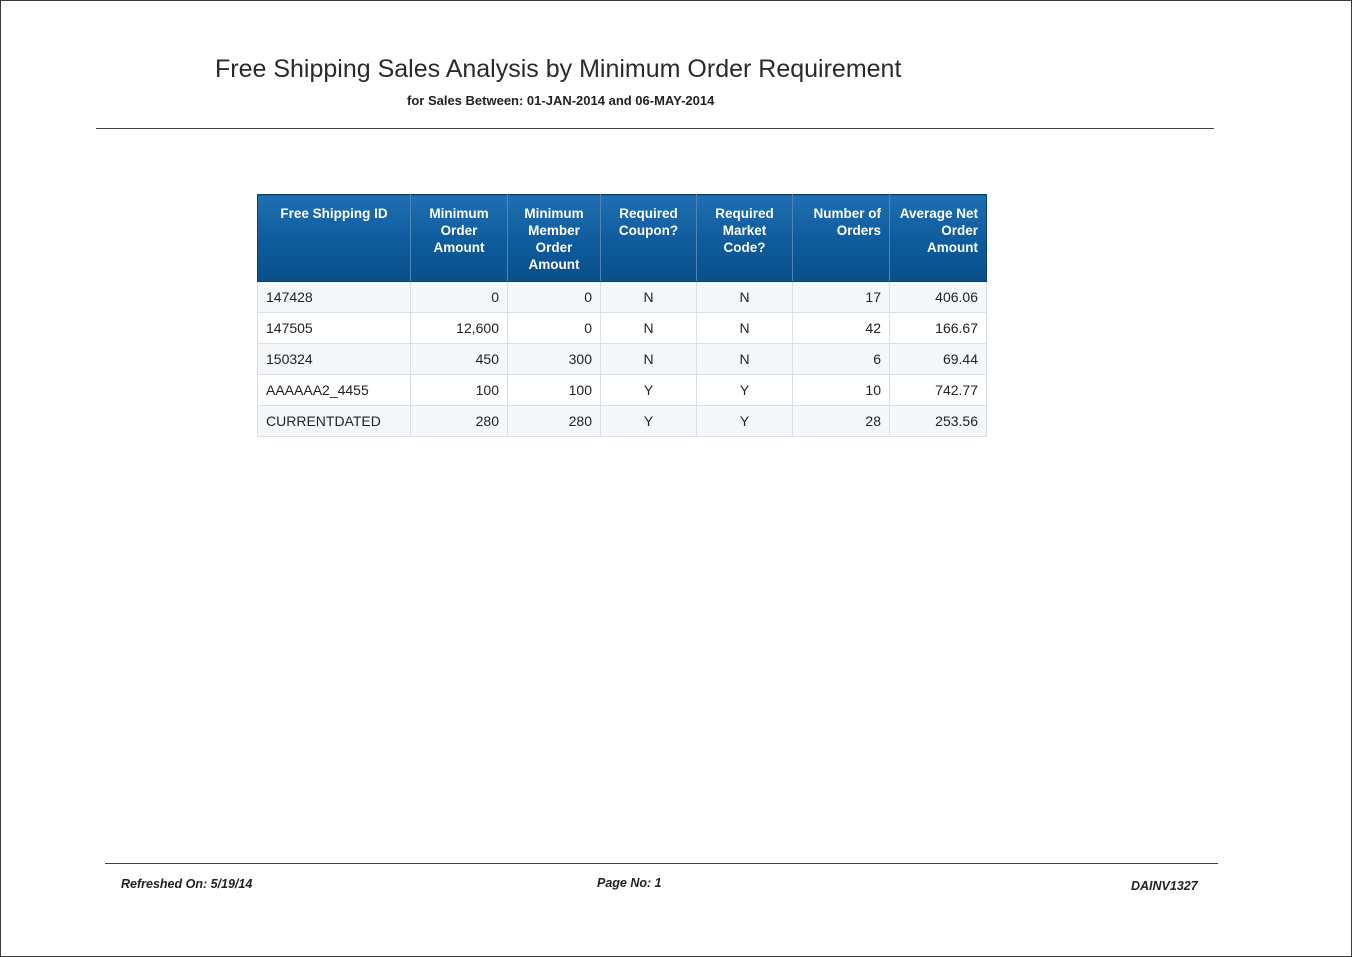 The image size is (1352, 957). I want to click on table-row: 150324 450 300 N N 6 69.44, so click(622, 359).